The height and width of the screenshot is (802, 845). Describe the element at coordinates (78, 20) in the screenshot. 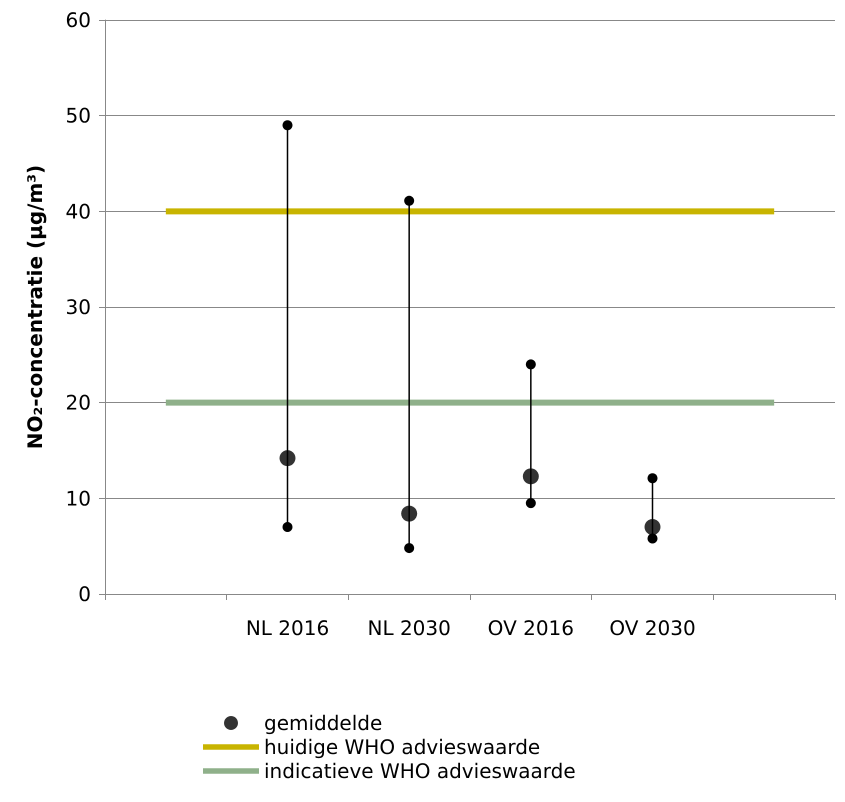

I see `y-tick-label: 60` at that location.